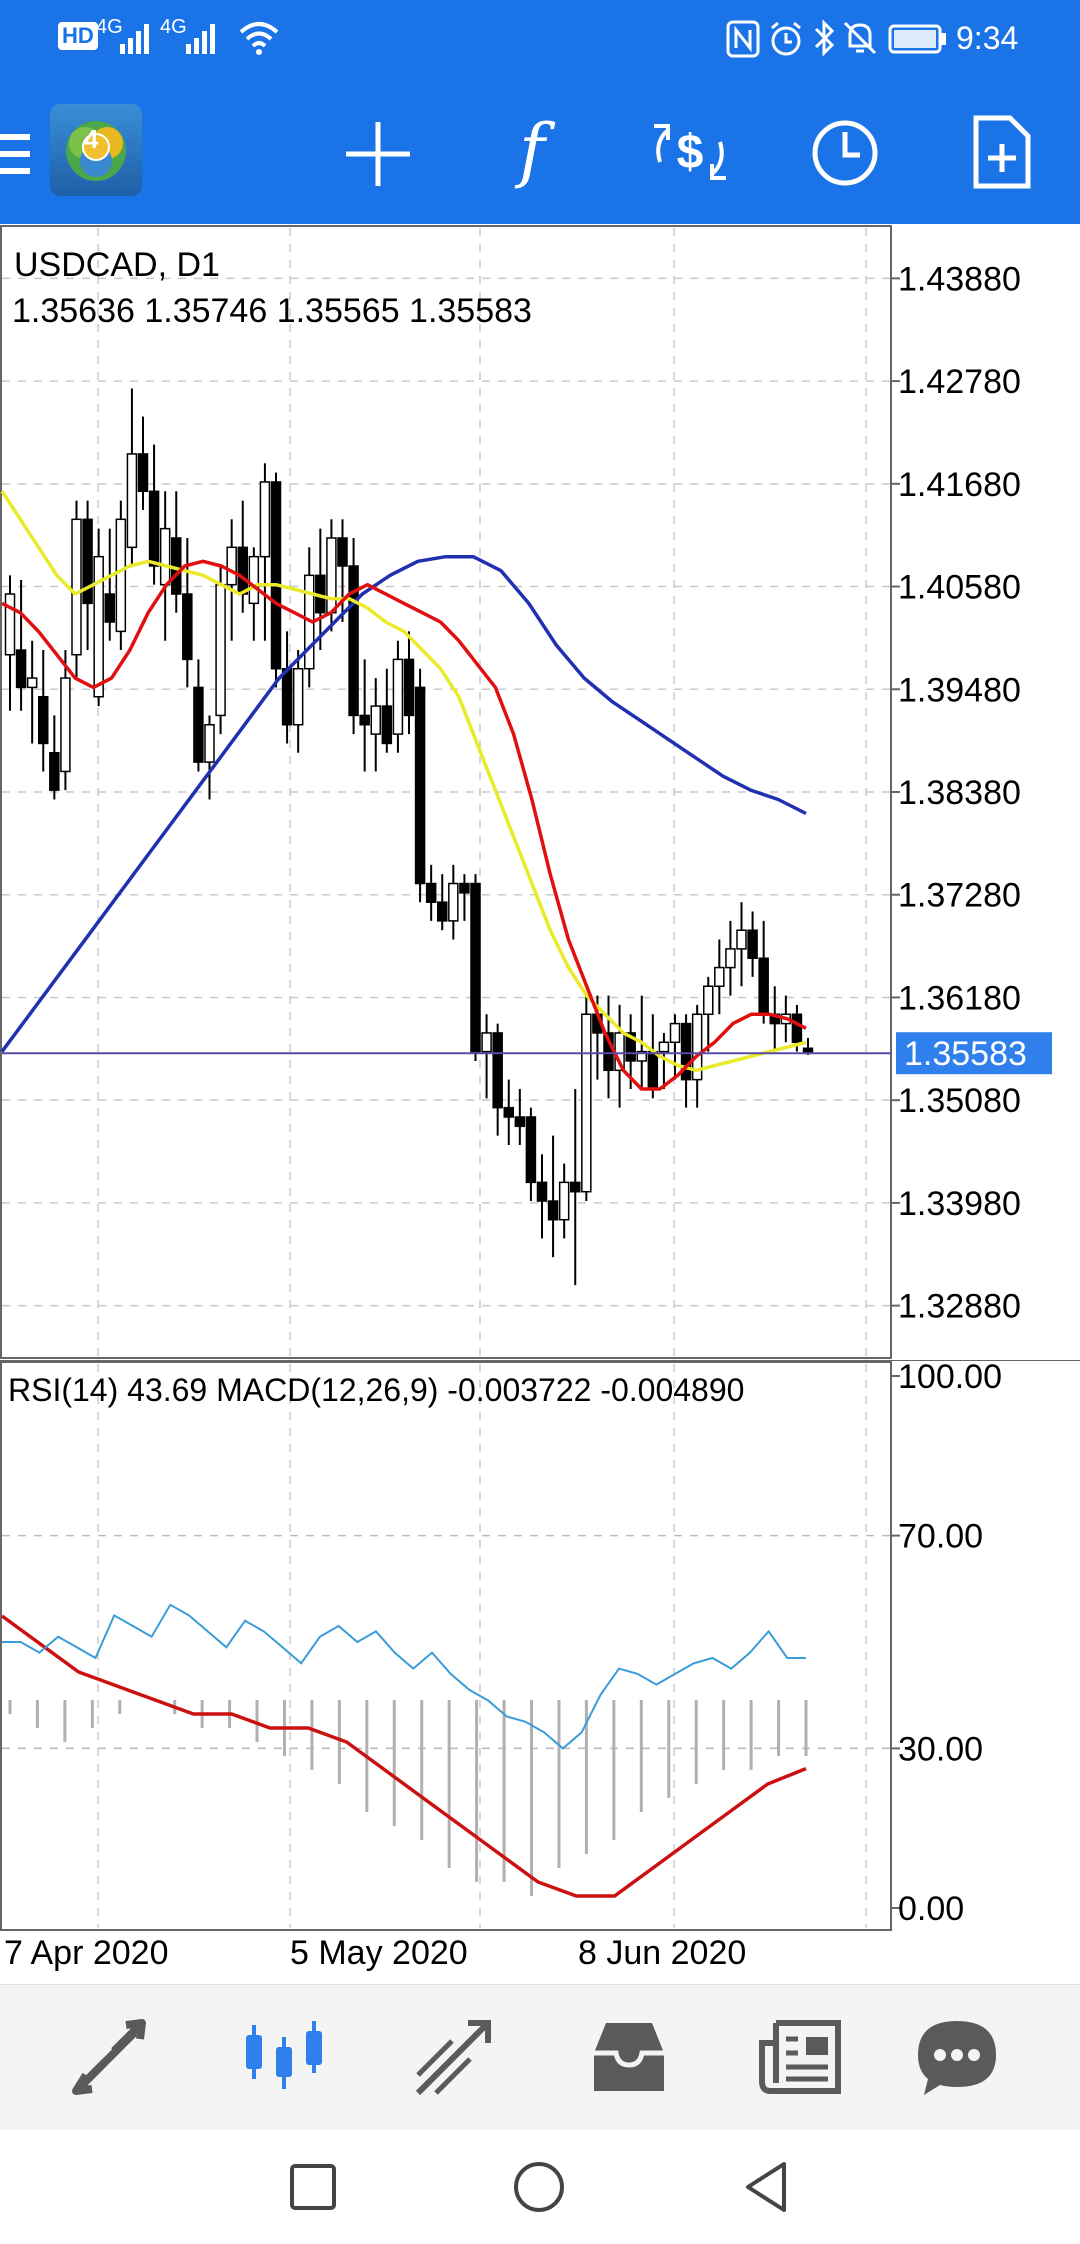  Describe the element at coordinates (272, 311) in the screenshot. I see `ohlc-label: 1.35636 1.35746 1.35565 1.35583` at that location.